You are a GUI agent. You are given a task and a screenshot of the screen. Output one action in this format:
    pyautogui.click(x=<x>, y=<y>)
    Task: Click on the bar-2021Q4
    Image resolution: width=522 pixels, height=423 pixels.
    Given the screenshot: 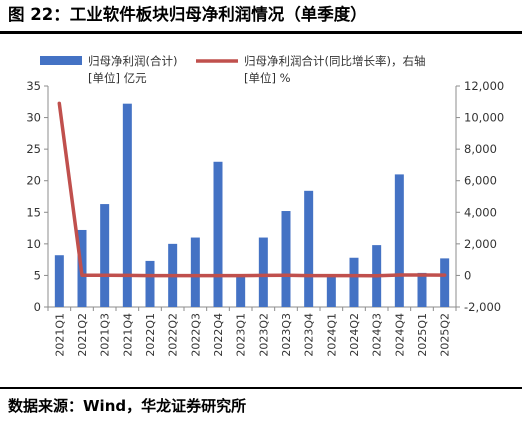 What is the action you would take?
    pyautogui.click(x=127, y=205)
    